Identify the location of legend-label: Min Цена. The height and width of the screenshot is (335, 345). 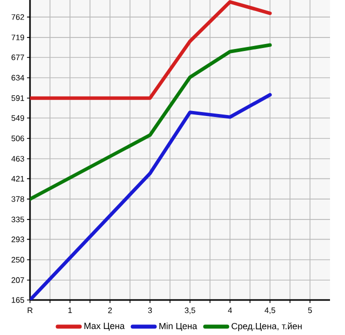
(178, 326).